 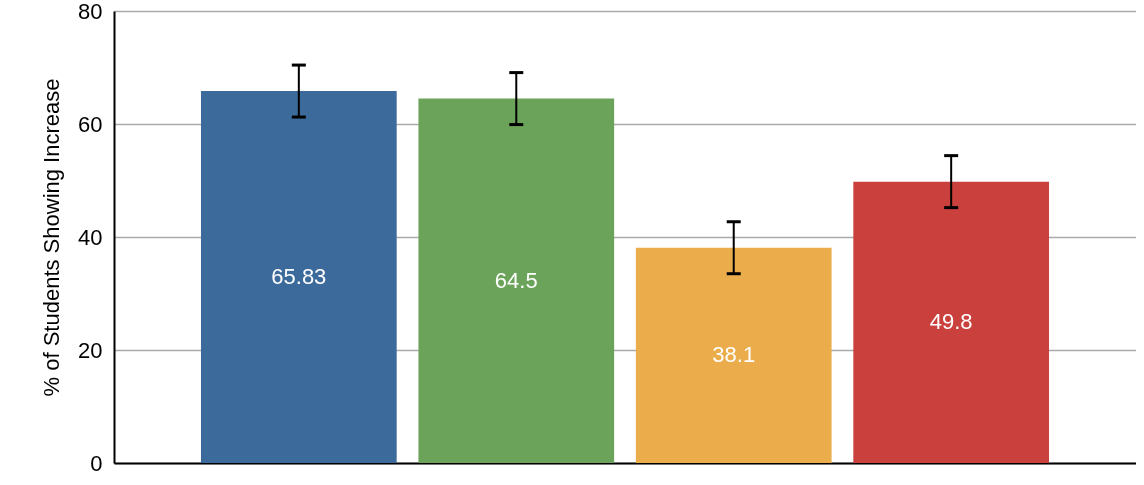 What do you see at coordinates (90, 350) in the screenshot?
I see `y-tick-label: 20` at bounding box center [90, 350].